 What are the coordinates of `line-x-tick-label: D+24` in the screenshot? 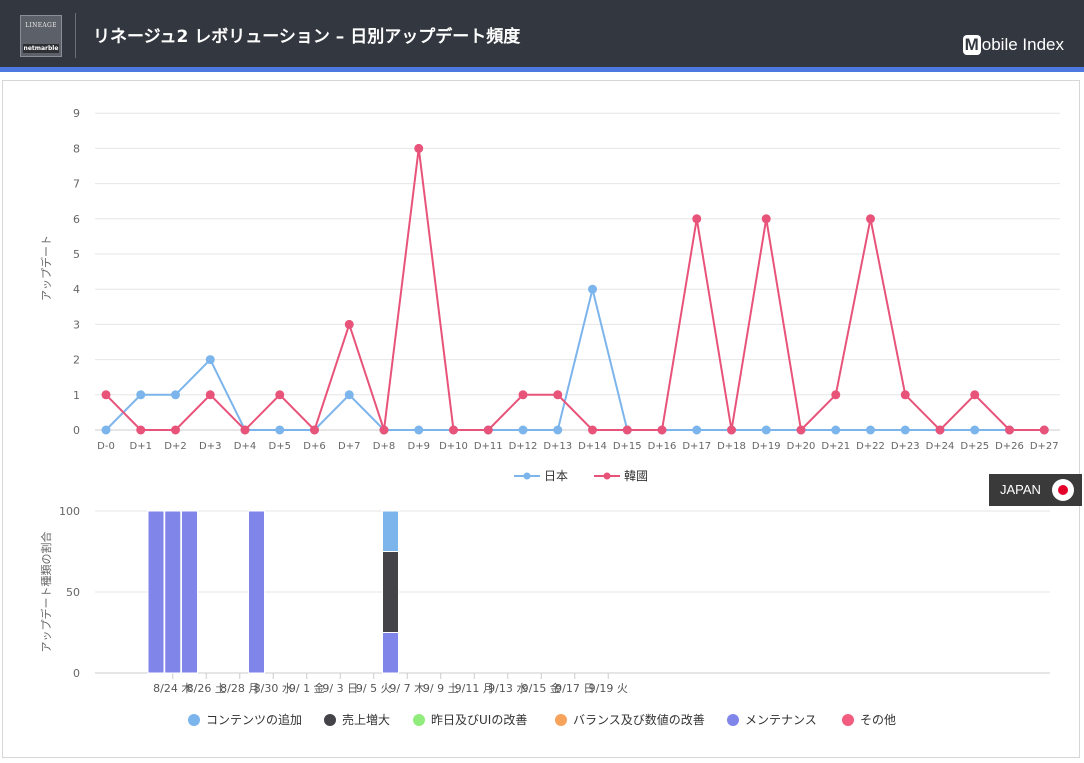 It's located at (940, 446).